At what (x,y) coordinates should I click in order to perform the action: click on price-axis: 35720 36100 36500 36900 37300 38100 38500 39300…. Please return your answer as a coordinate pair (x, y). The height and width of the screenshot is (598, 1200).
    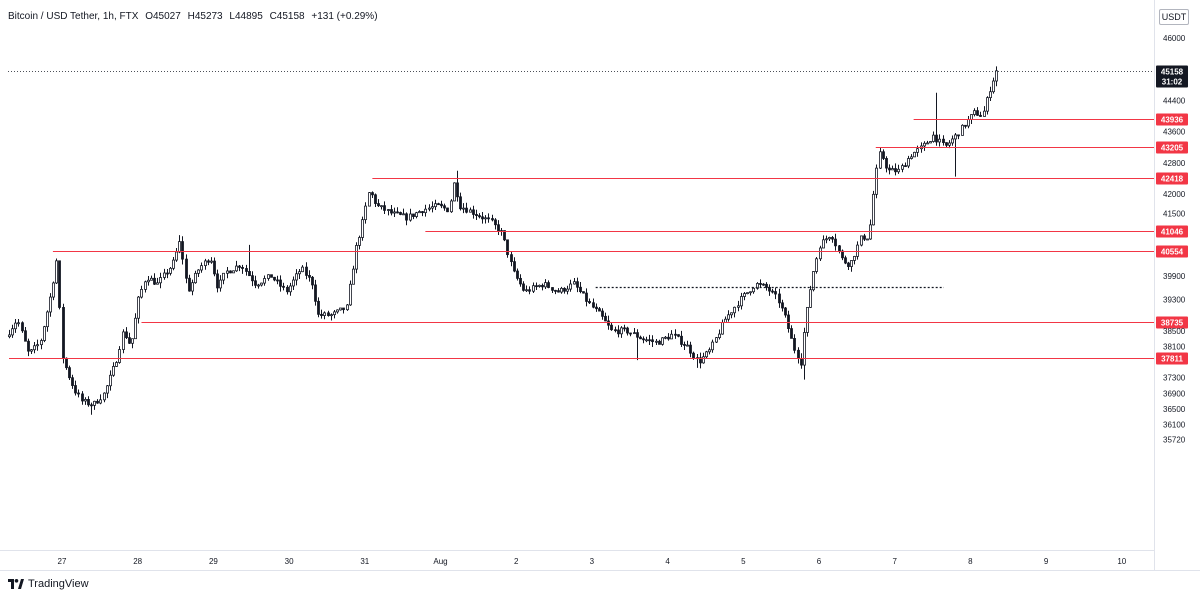
    Looking at the image, I should click on (1174, 230).